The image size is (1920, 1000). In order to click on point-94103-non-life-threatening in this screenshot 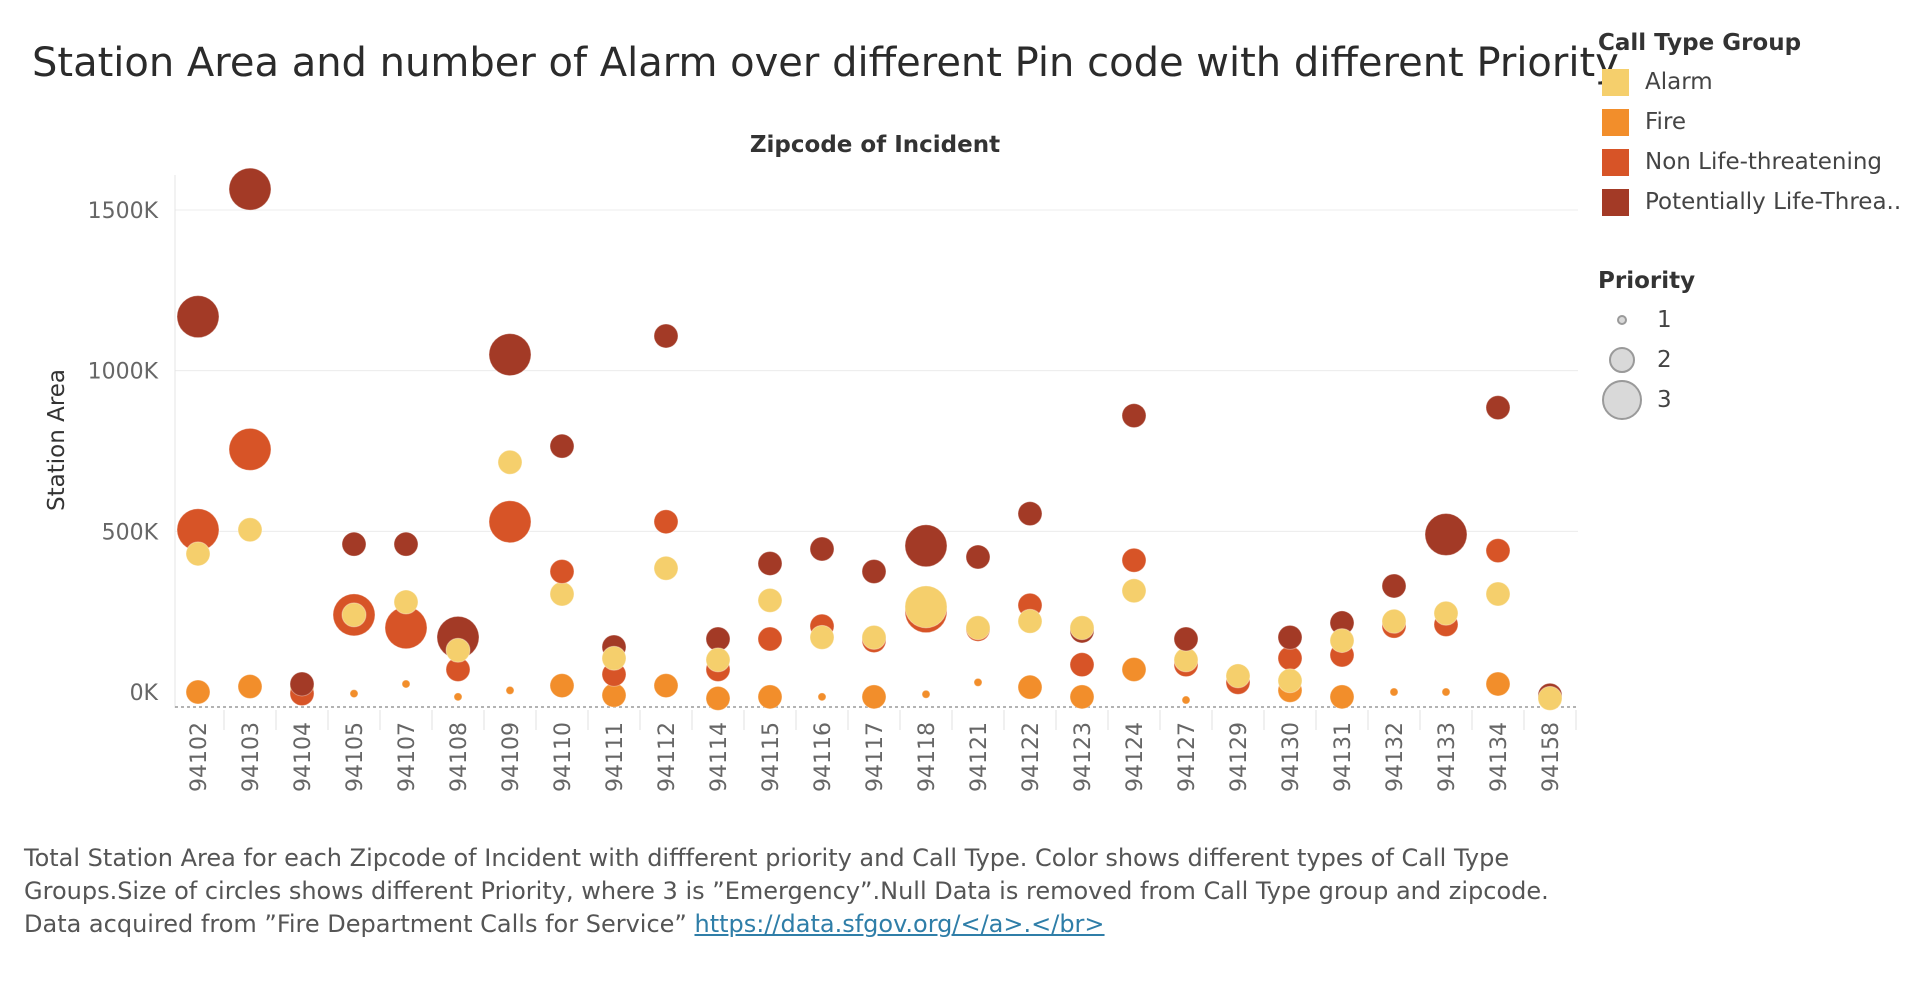, I will do `click(250, 449)`.